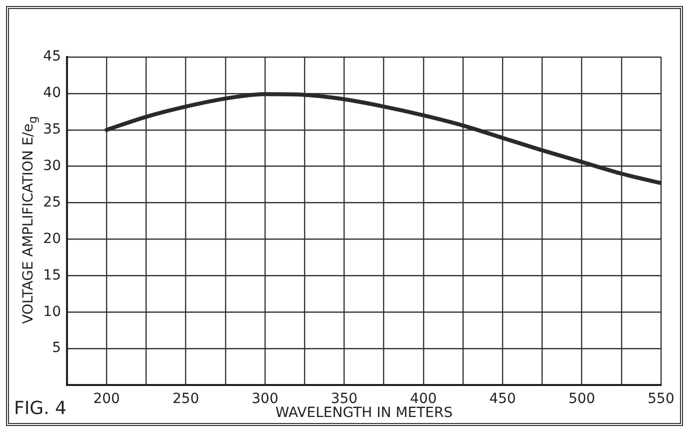 The width and height of the screenshot is (687, 430). Describe the element at coordinates (502, 399) in the screenshot. I see `x-tick-label: 450` at that location.